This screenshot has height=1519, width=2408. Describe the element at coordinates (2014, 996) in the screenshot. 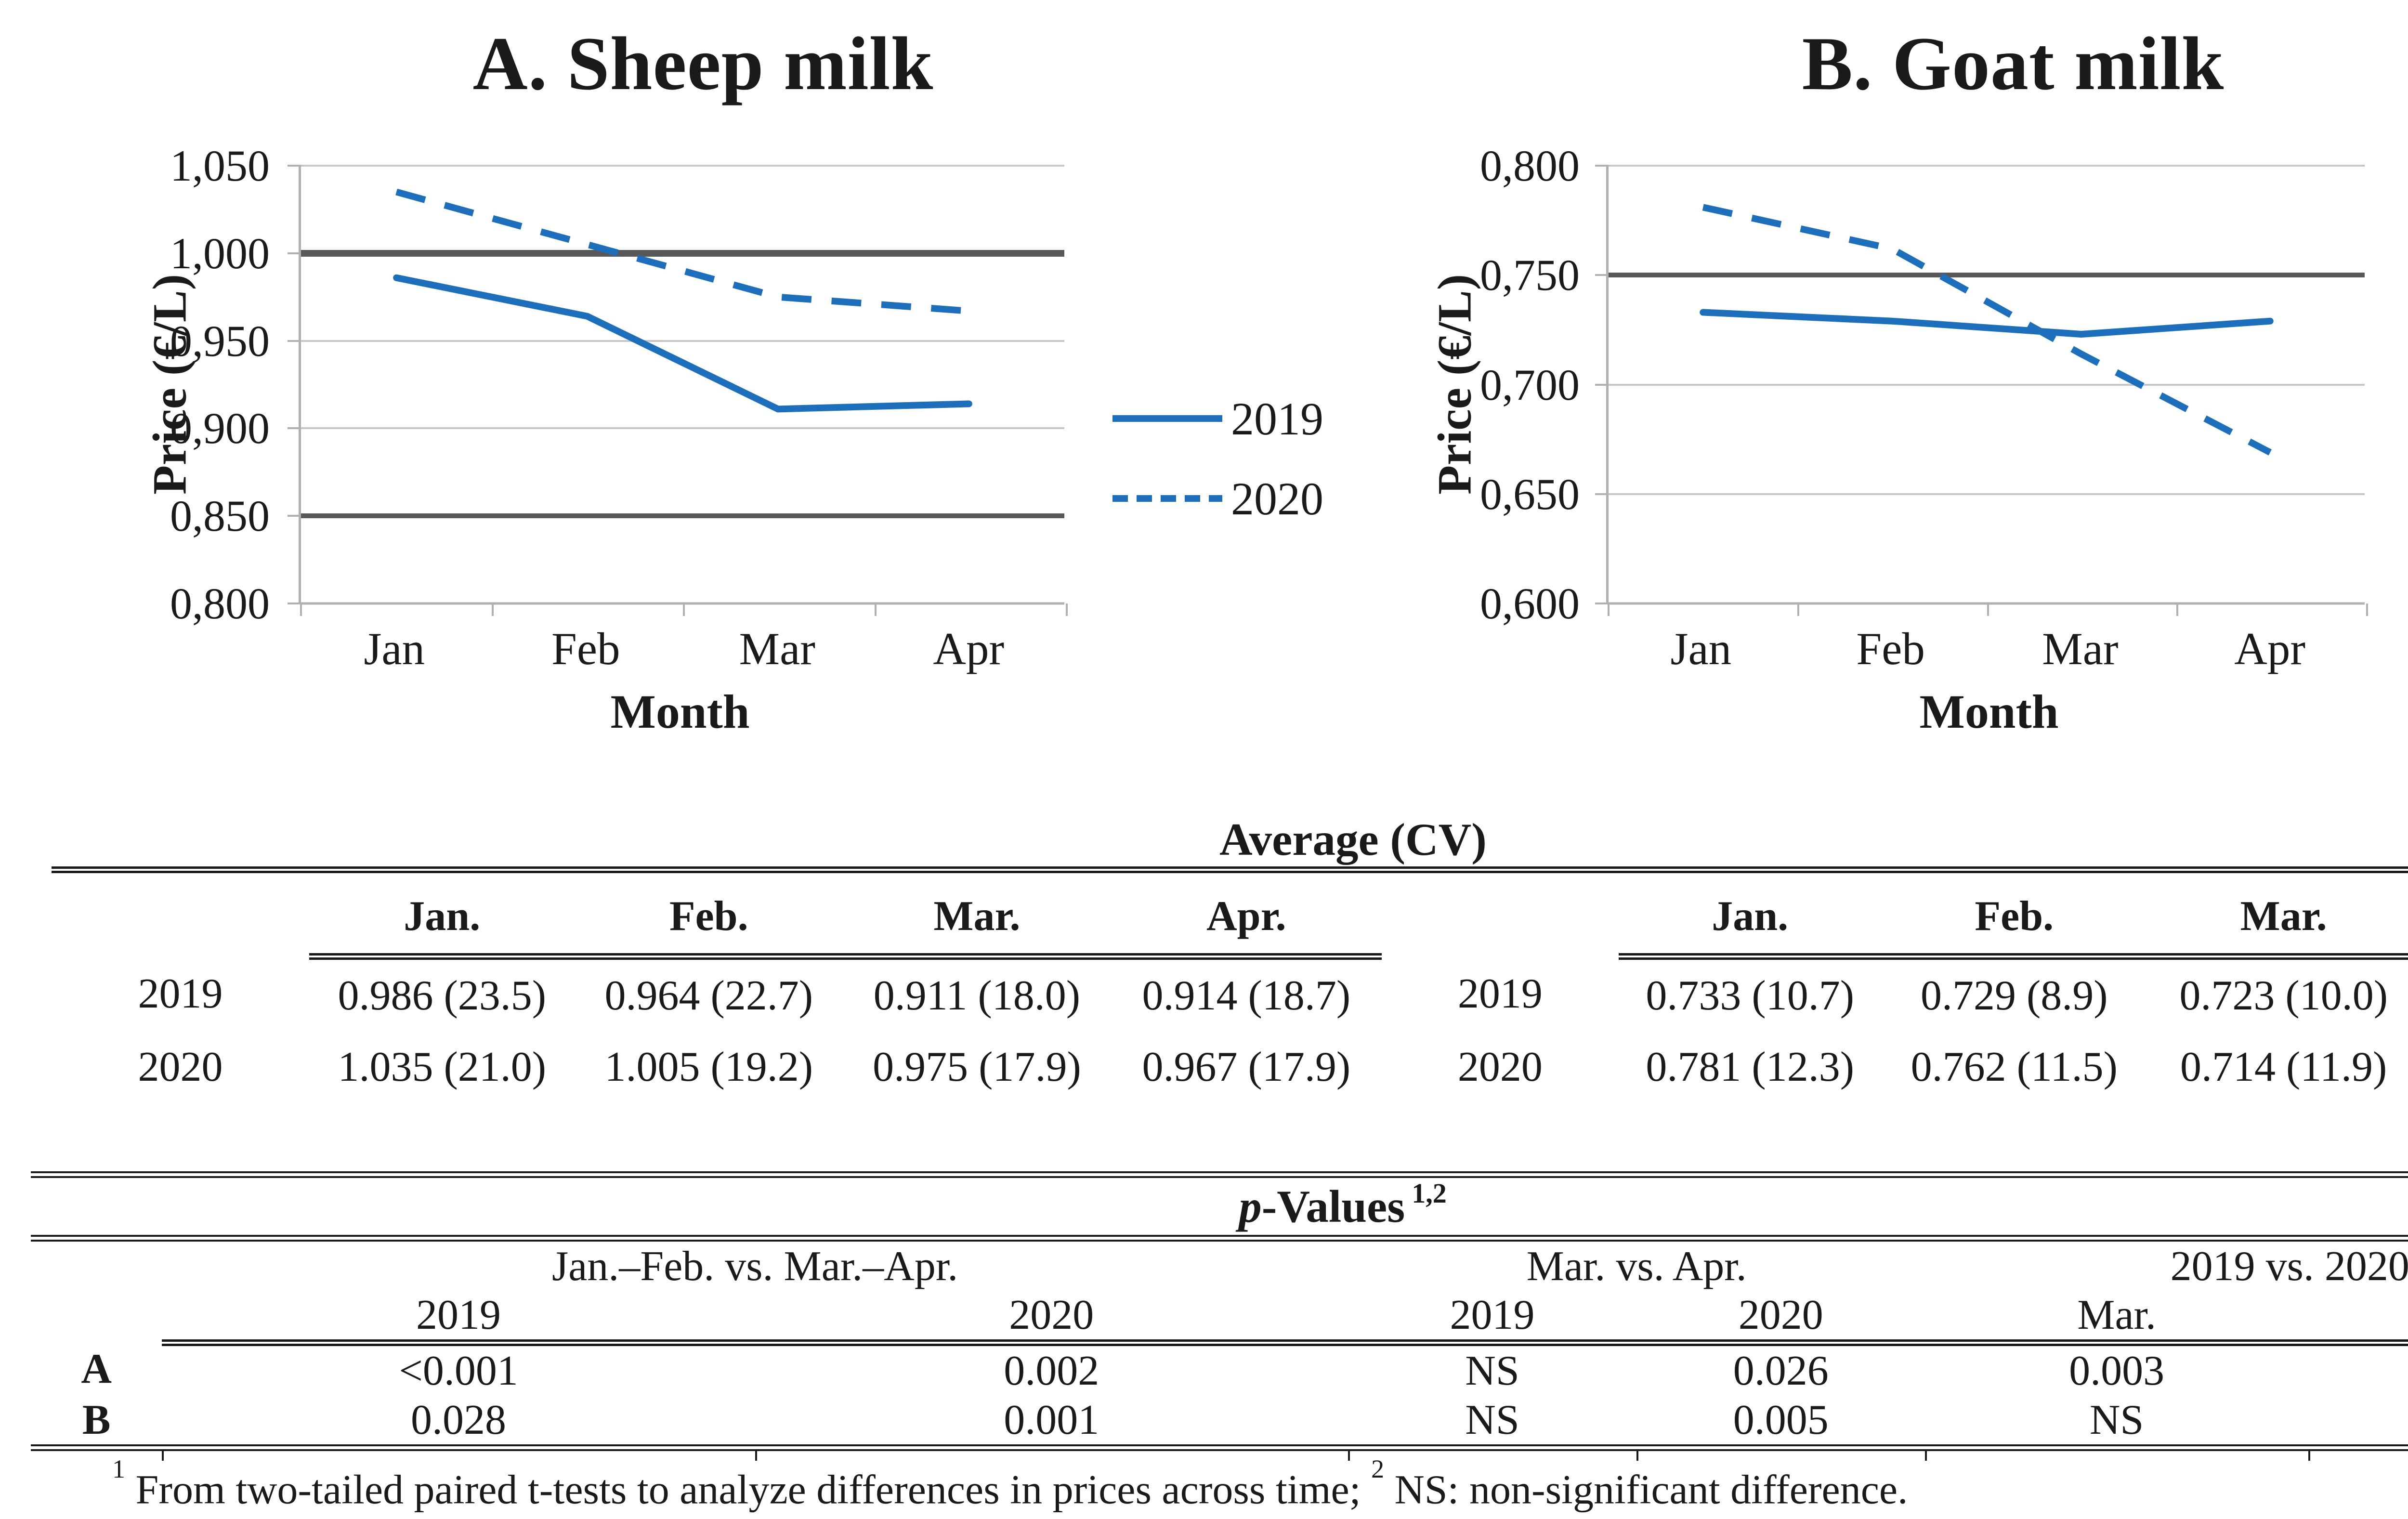

I see `average-cv-cell: 0.729 (8.9)` at that location.